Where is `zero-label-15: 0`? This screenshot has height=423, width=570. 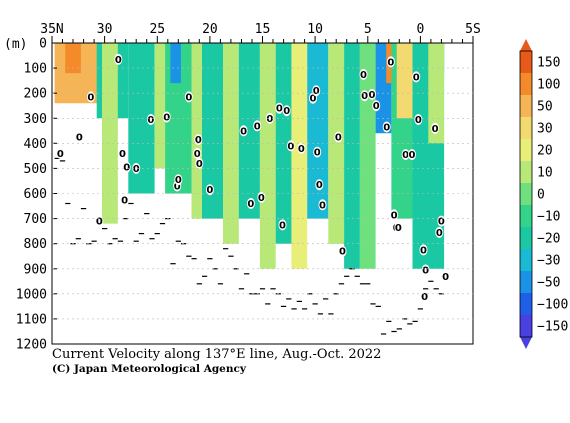 zero-label-15: 0 is located at coordinates (198, 140).